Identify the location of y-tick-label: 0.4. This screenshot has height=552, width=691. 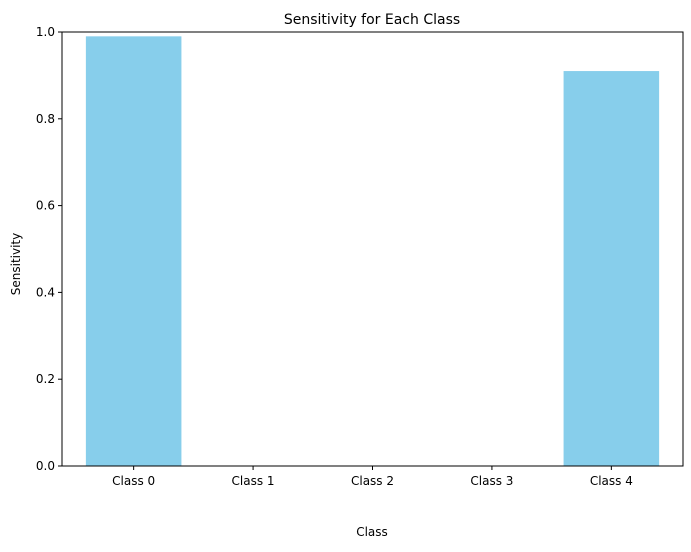
(45, 292).